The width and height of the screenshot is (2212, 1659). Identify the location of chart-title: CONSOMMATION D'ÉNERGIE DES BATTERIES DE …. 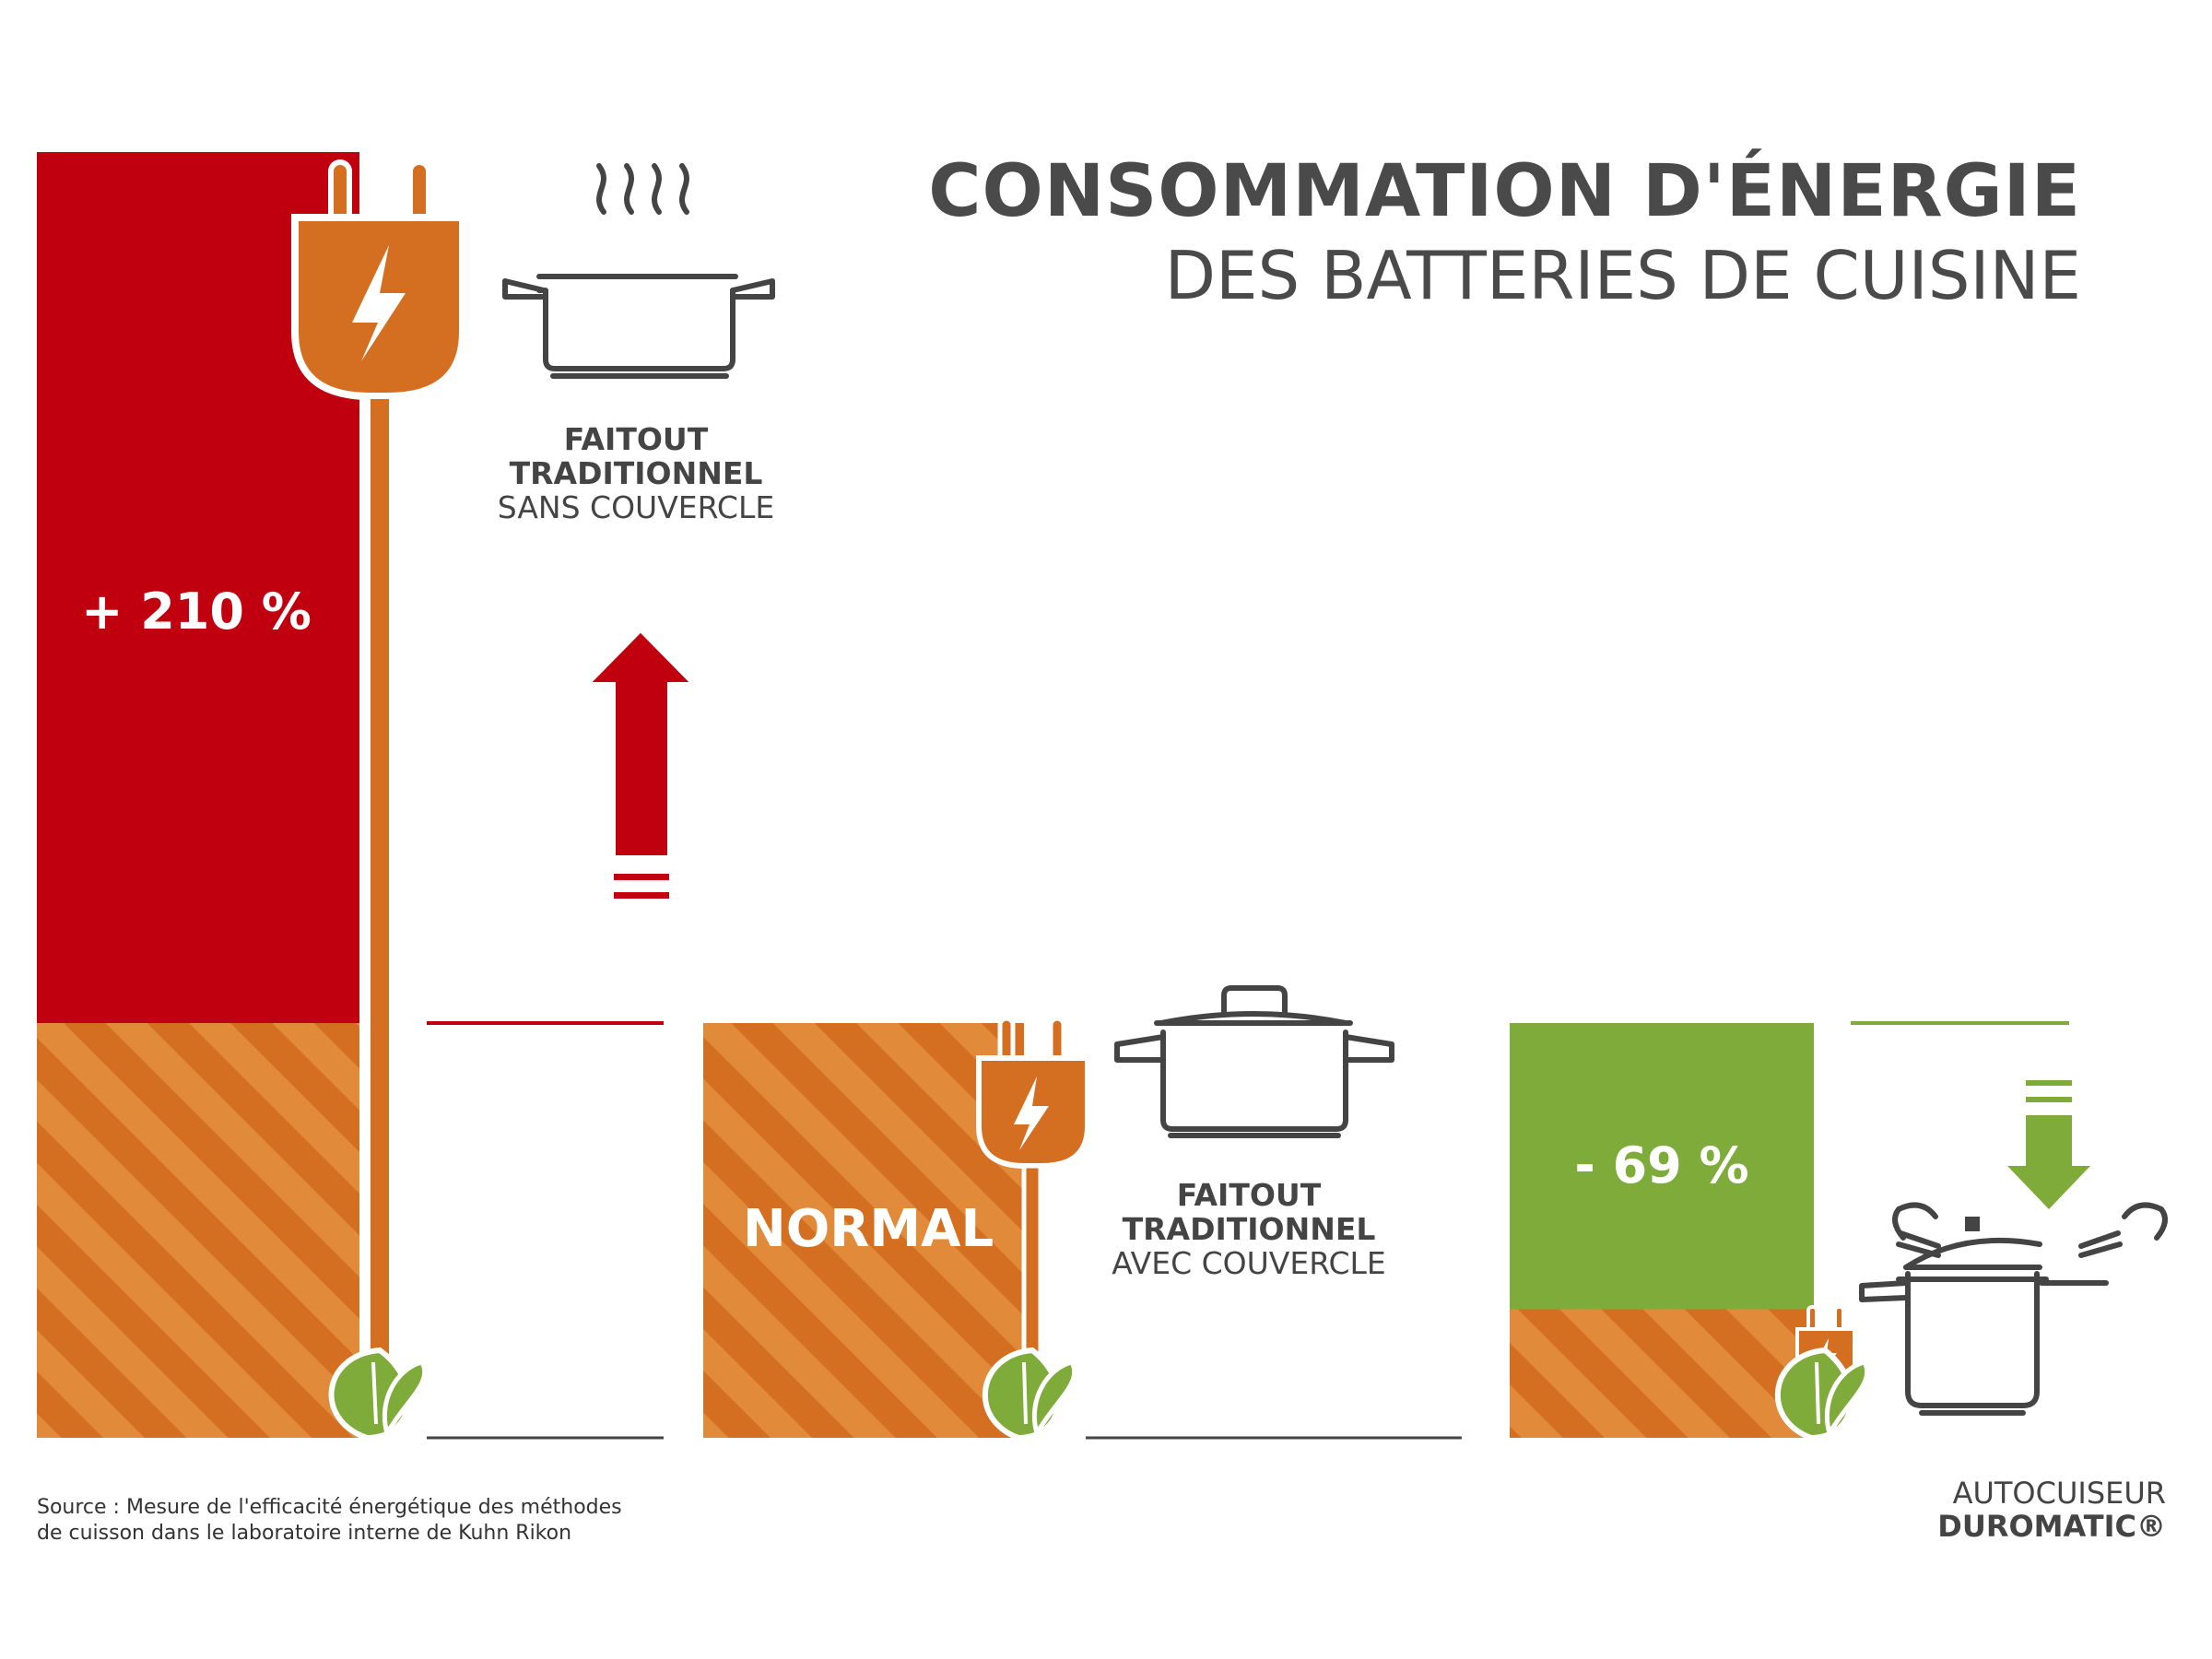
(1504, 233).